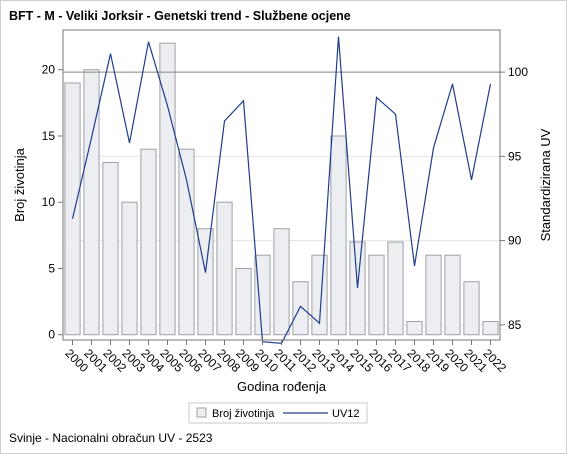  I want to click on x-tick-label: 2007, so click(209, 360).